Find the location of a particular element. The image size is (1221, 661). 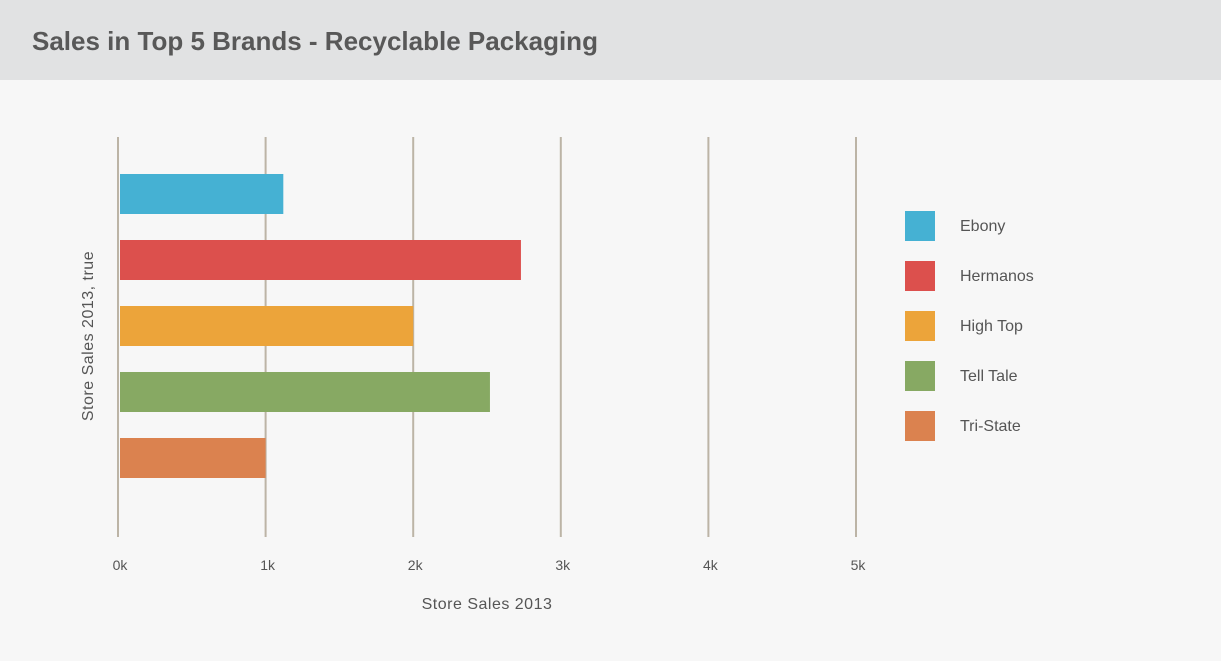

x-tick-labels: 0k 1k 2k 3k 4k 5k is located at coordinates (490, 565).